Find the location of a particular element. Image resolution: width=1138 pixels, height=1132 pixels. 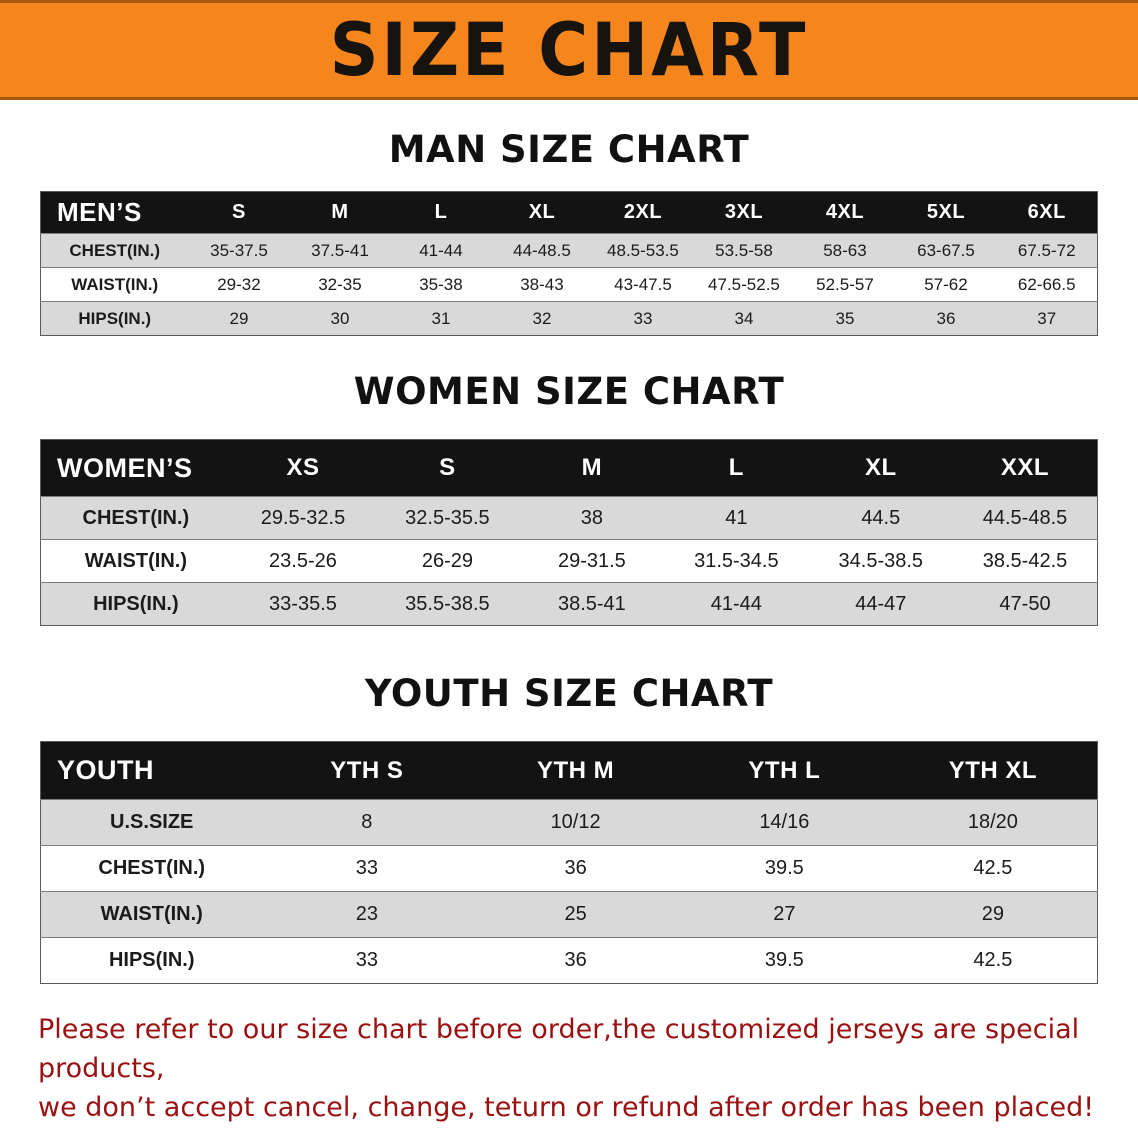

size-value-cell: 32.5-35.5 is located at coordinates (447, 518).